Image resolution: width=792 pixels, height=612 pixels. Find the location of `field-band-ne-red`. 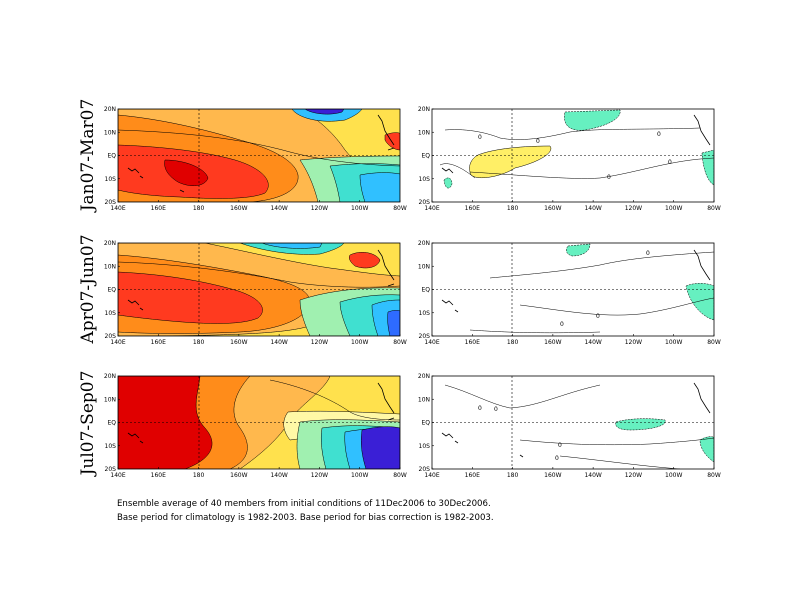

field-band-ne-red is located at coordinates (364, 260).